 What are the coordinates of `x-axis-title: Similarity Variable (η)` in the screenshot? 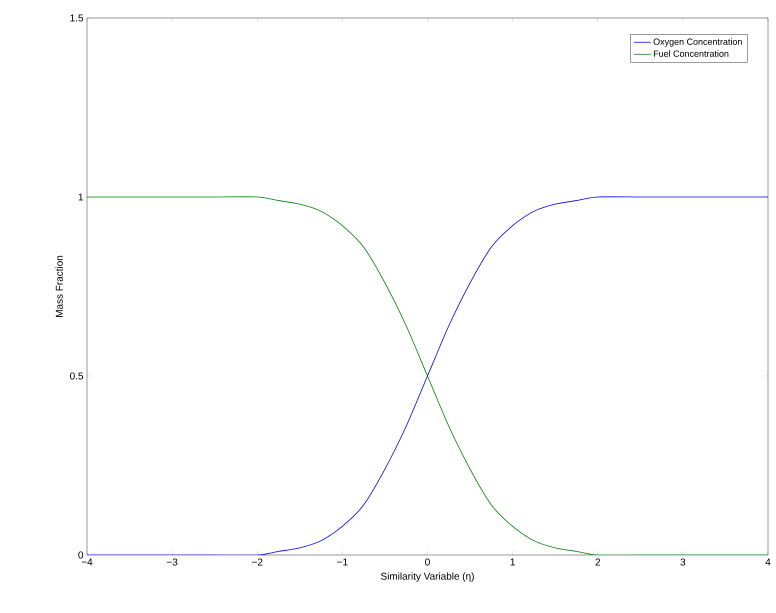 It's located at (427, 577).